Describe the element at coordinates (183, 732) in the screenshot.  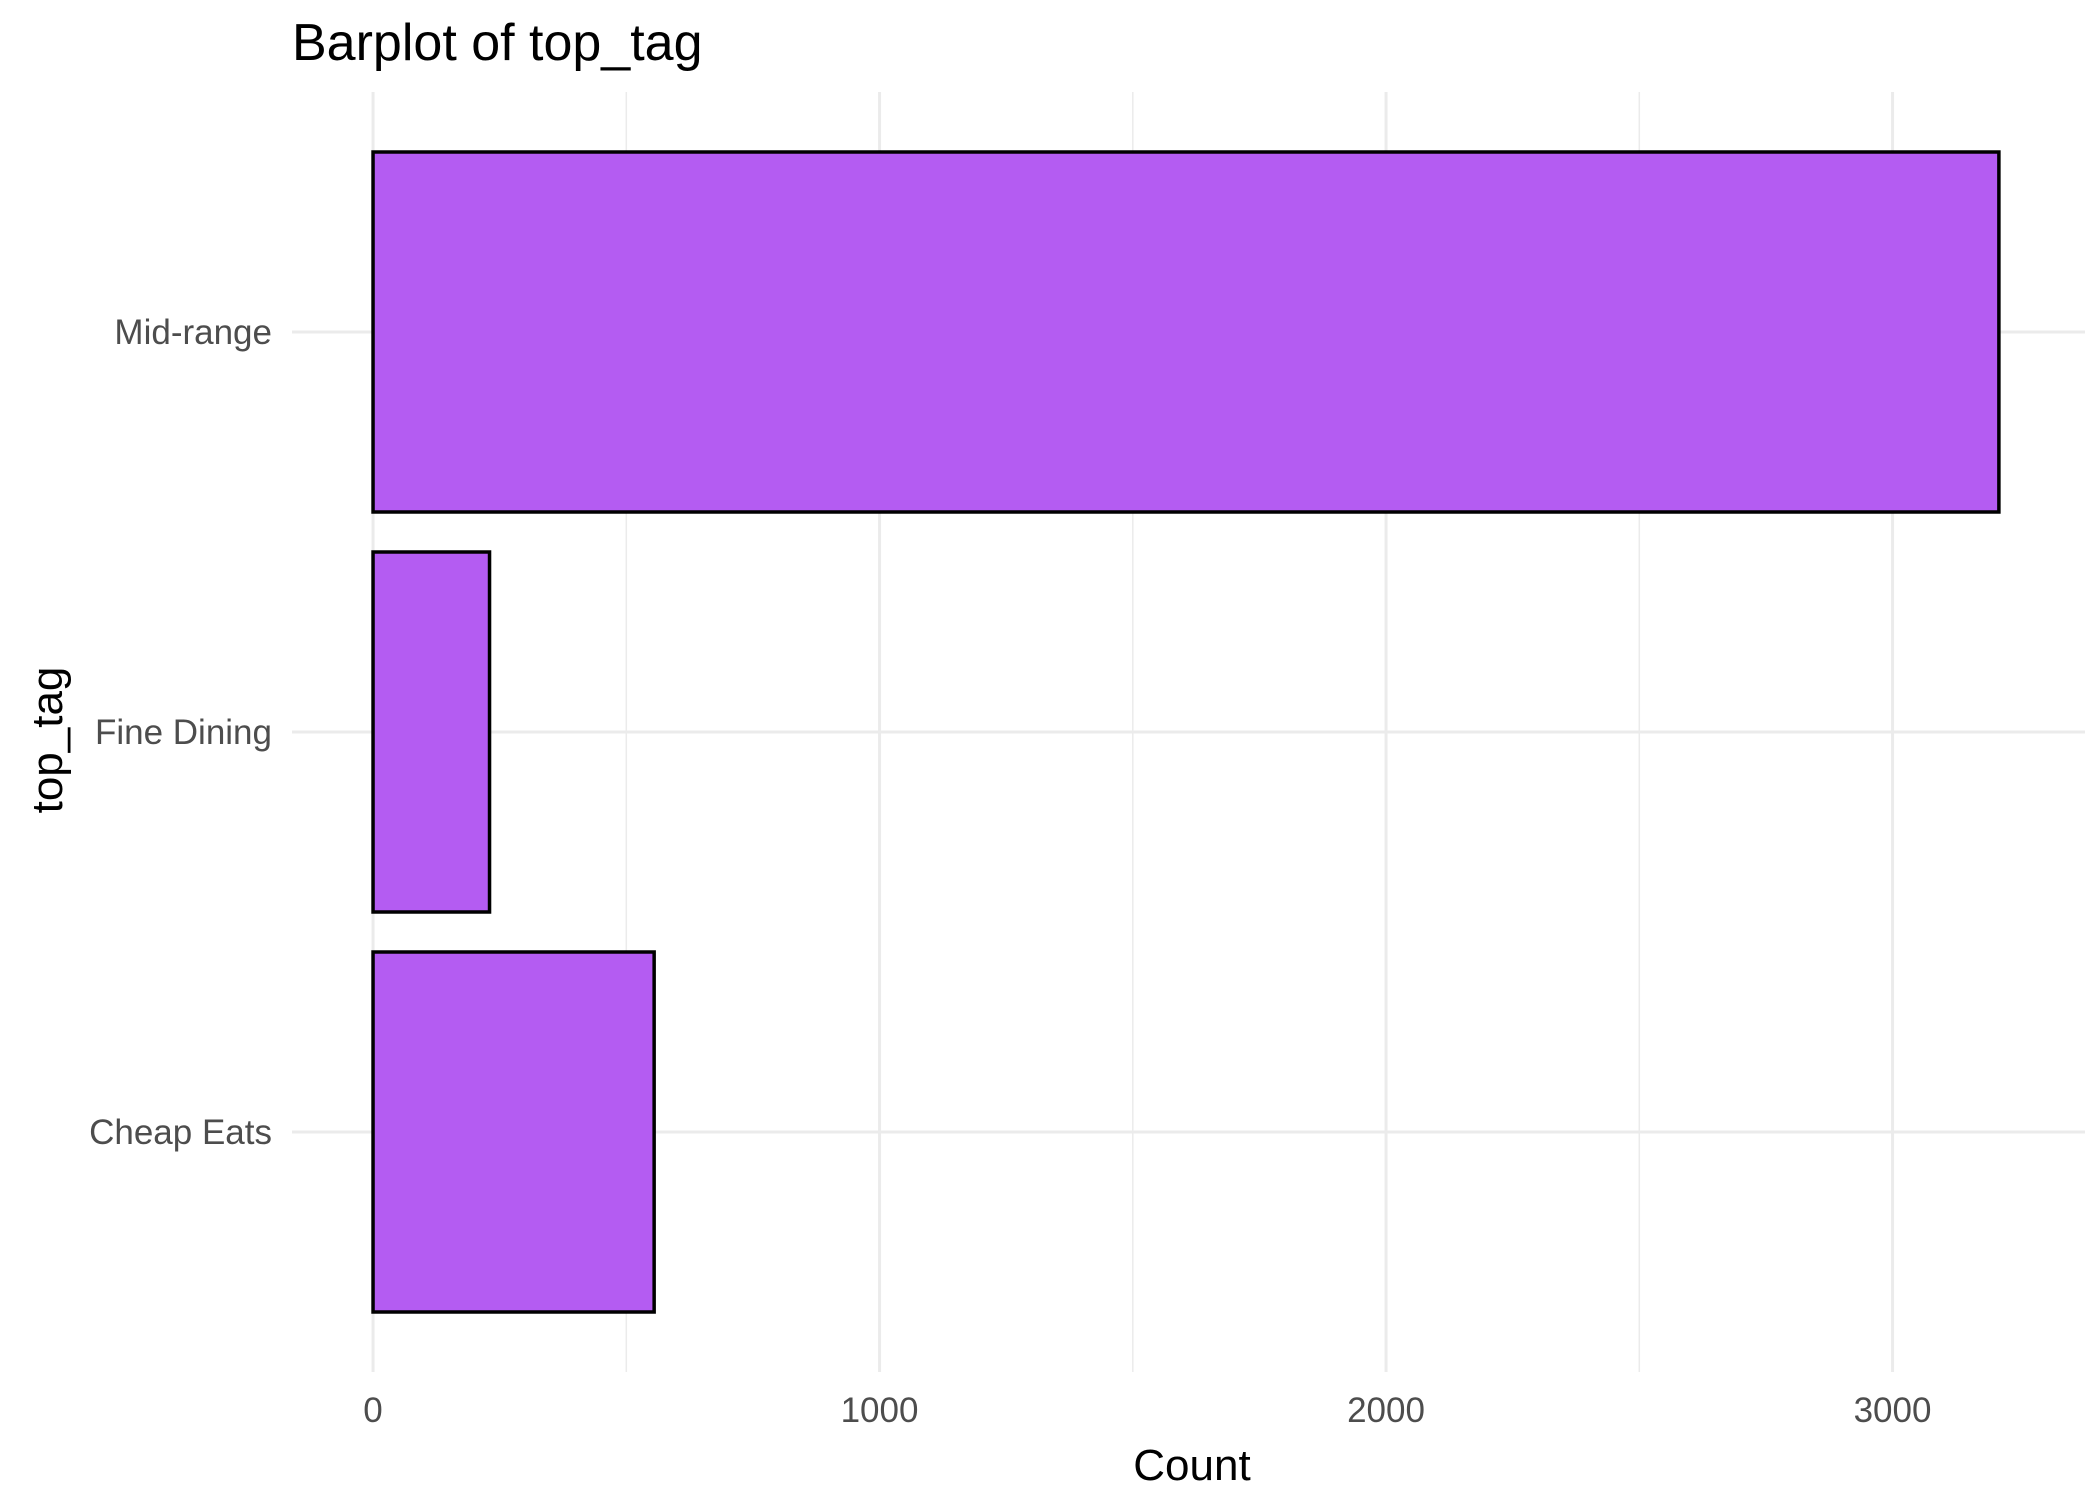
I see `y-tick-label: Fine Dining` at that location.